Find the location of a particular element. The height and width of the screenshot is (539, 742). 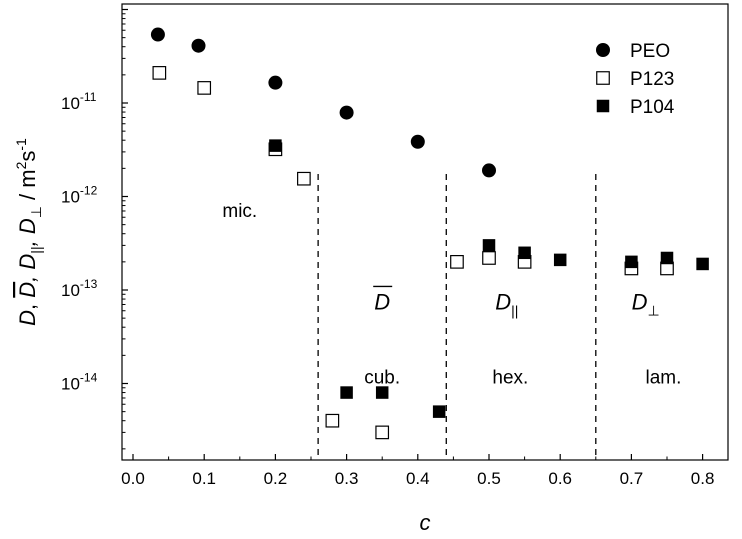

y-tick-label: 10-14 is located at coordinates (79, 382).